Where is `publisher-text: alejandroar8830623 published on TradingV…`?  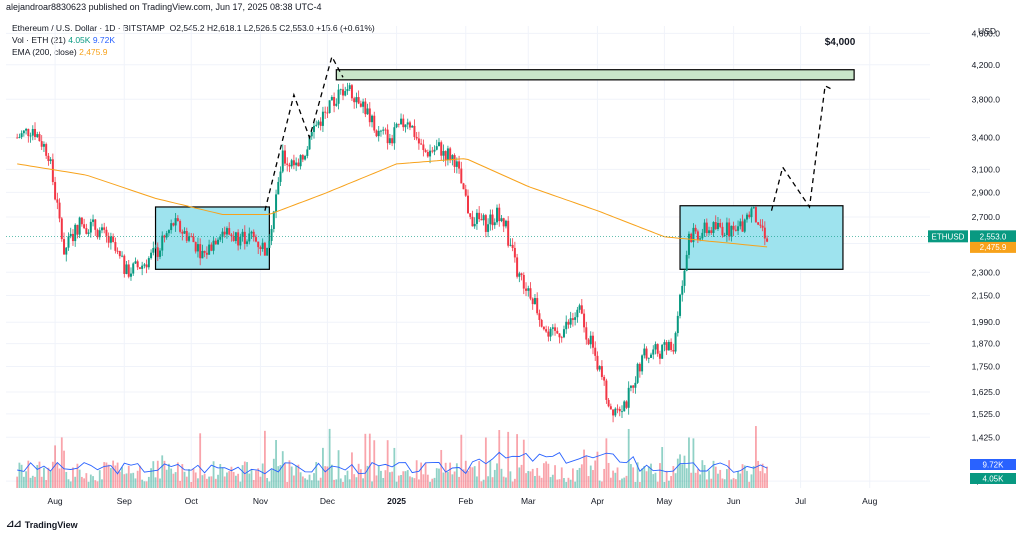 publisher-text: alejandroar8830623 published on TradingV… is located at coordinates (164, 7).